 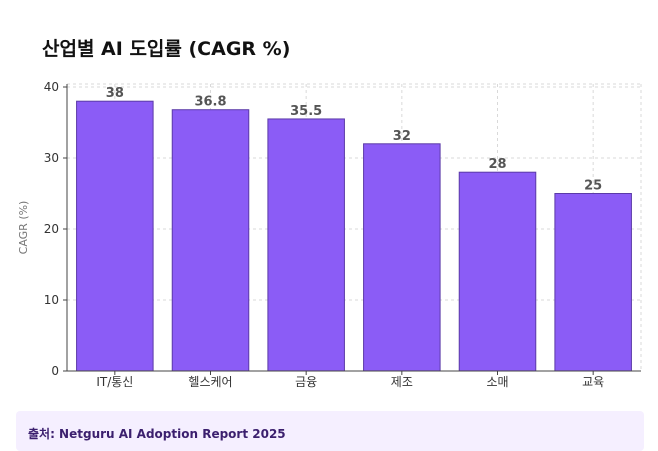 I want to click on y-tick-label: 40, so click(x=51, y=87).